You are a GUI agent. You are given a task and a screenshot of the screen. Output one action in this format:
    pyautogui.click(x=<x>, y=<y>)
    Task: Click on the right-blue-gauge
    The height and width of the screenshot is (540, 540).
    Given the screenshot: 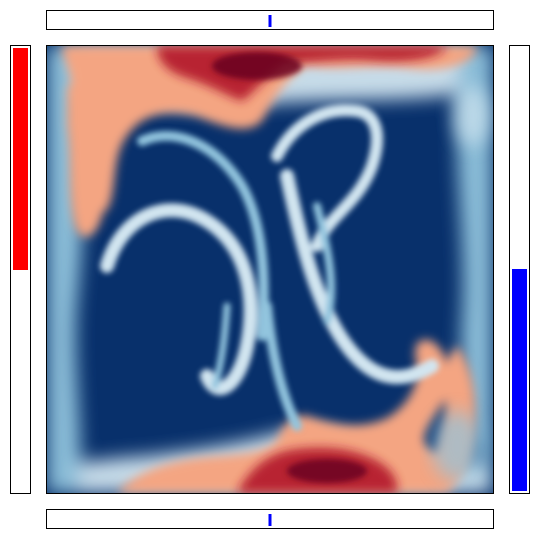 What is the action you would take?
    pyautogui.click(x=519, y=269)
    